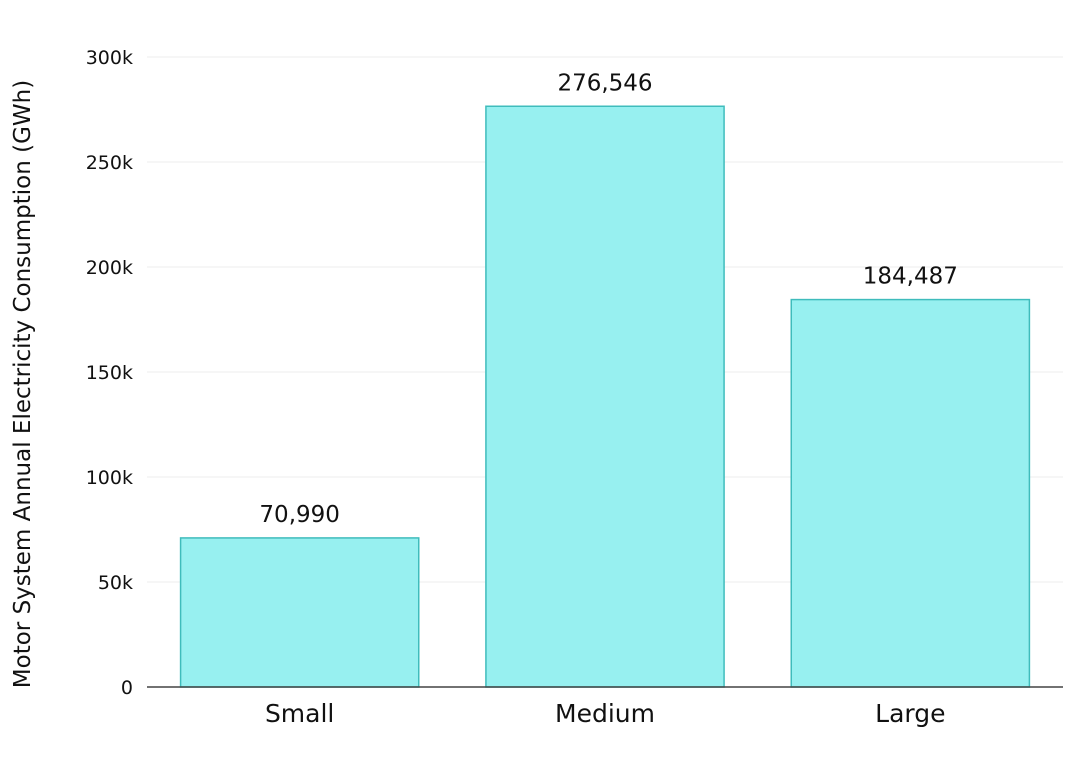 The width and height of the screenshot is (1065, 781). What do you see at coordinates (604, 83) in the screenshot?
I see `data-label: 276,546` at bounding box center [604, 83].